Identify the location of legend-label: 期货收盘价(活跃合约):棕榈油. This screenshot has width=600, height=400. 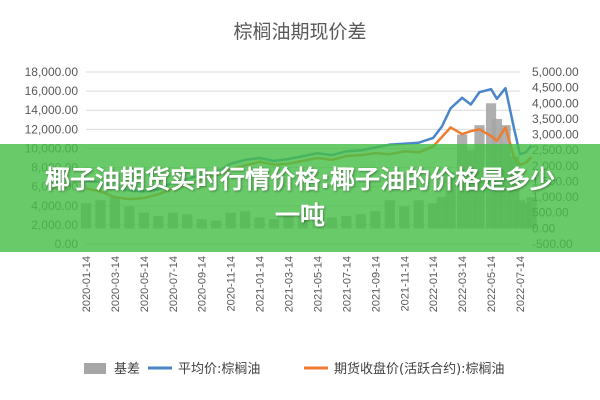
(419, 369).